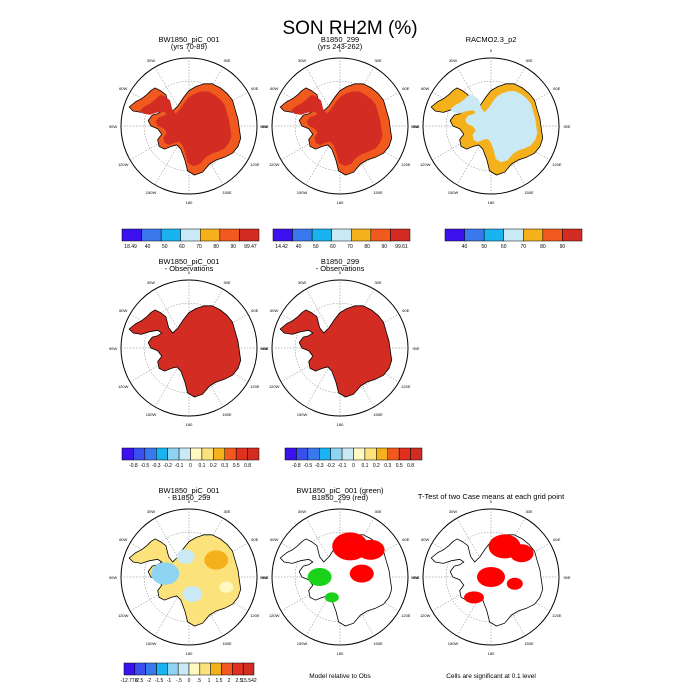  What do you see at coordinates (189, 46) in the screenshot?
I see `panel-subtitle: (yrs 70-89)` at bounding box center [189, 46].